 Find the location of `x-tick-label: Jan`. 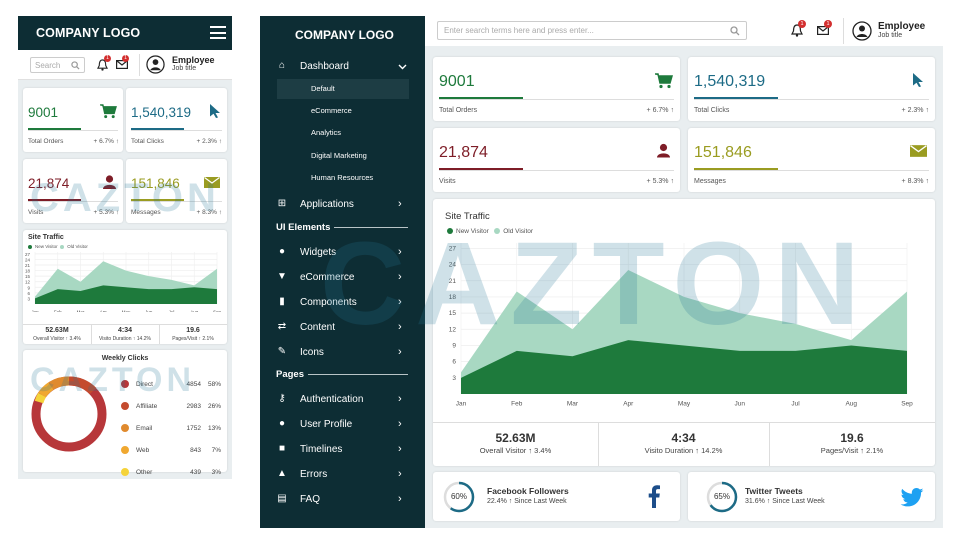

x-tick-label: Jan is located at coordinates (461, 404).